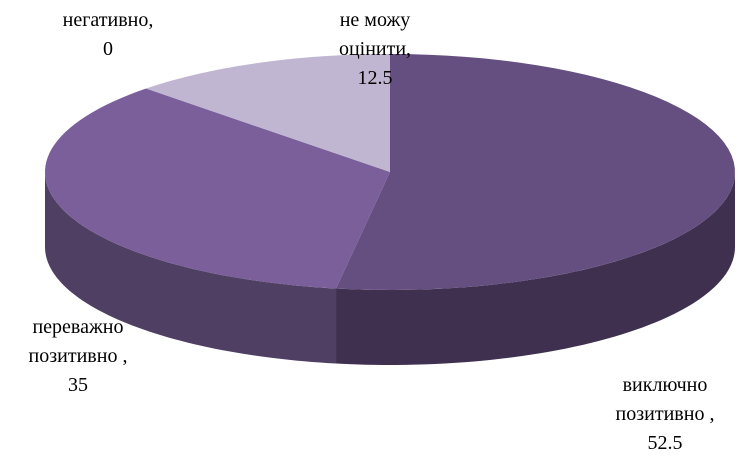 Image resolution: width=738 pixels, height=458 pixels. What do you see at coordinates (665, 399) in the screenshot?
I see `label-category: виключно позитивно ,` at bounding box center [665, 399].